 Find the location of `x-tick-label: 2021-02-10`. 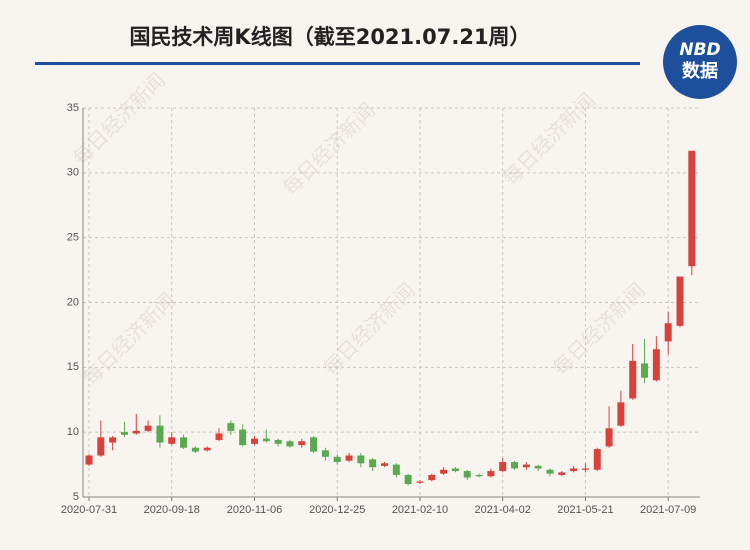

x-tick-label: 2021-02-10 is located at coordinates (420, 510).